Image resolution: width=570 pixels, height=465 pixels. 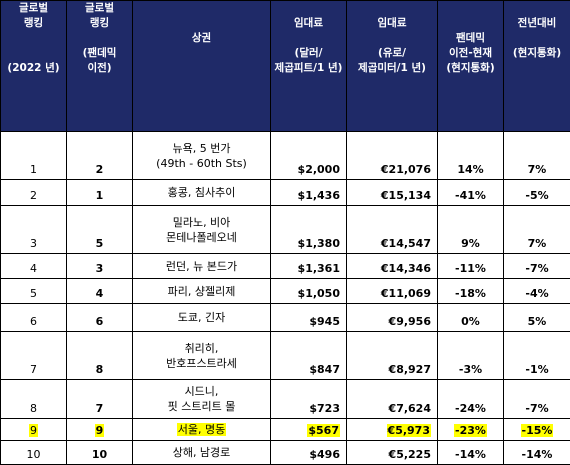 I want to click on header-line: 전년대비, so click(x=537, y=23).